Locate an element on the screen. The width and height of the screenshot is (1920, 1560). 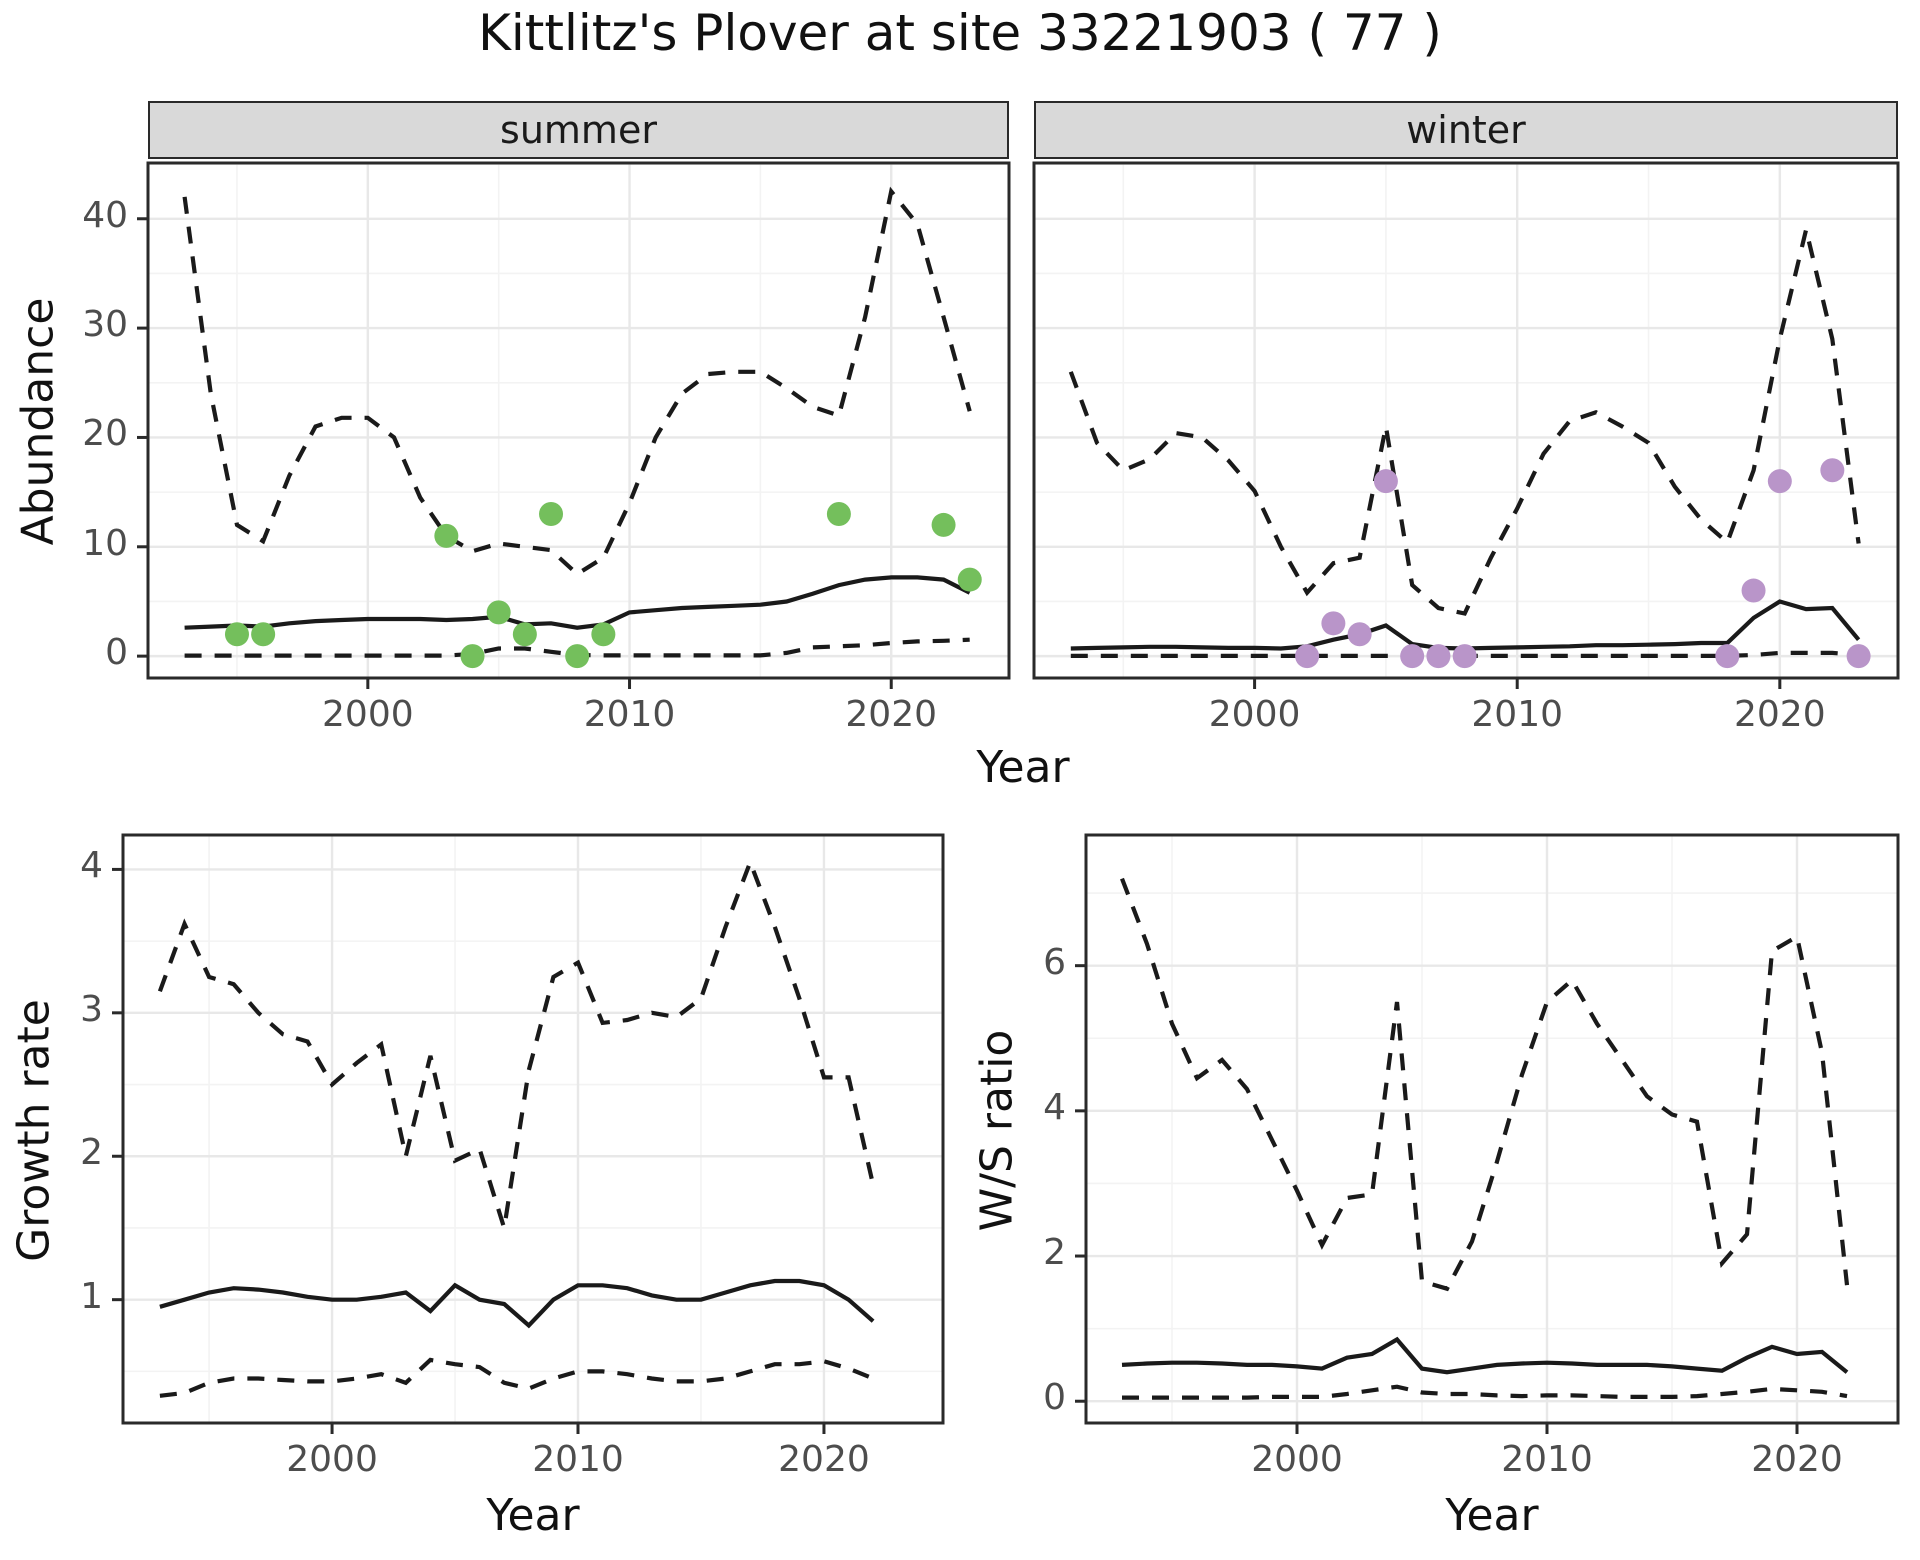
facet-label-summer: summer is located at coordinates (578, 130).